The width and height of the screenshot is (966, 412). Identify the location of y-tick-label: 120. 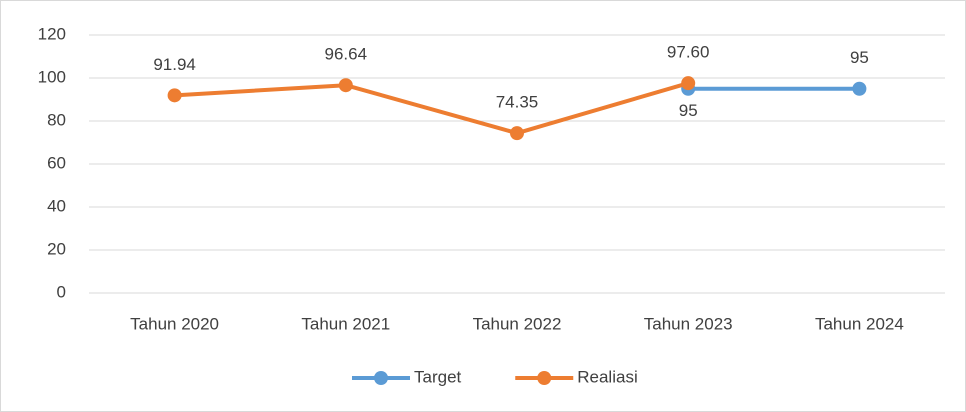
(52, 33).